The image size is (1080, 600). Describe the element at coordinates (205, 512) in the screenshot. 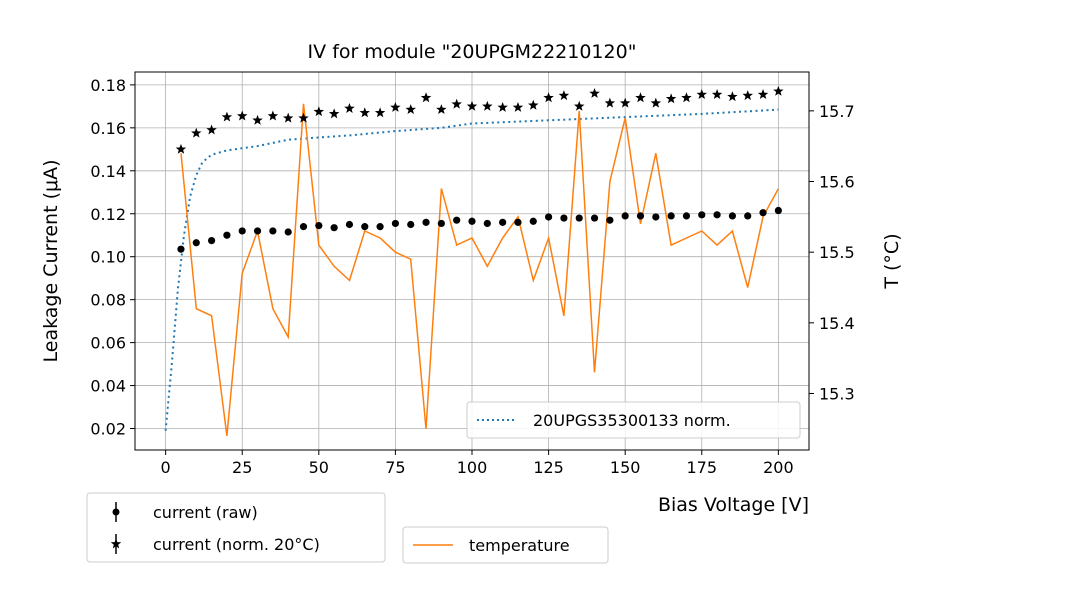

I see `legend-raw-label: current (raw)` at that location.